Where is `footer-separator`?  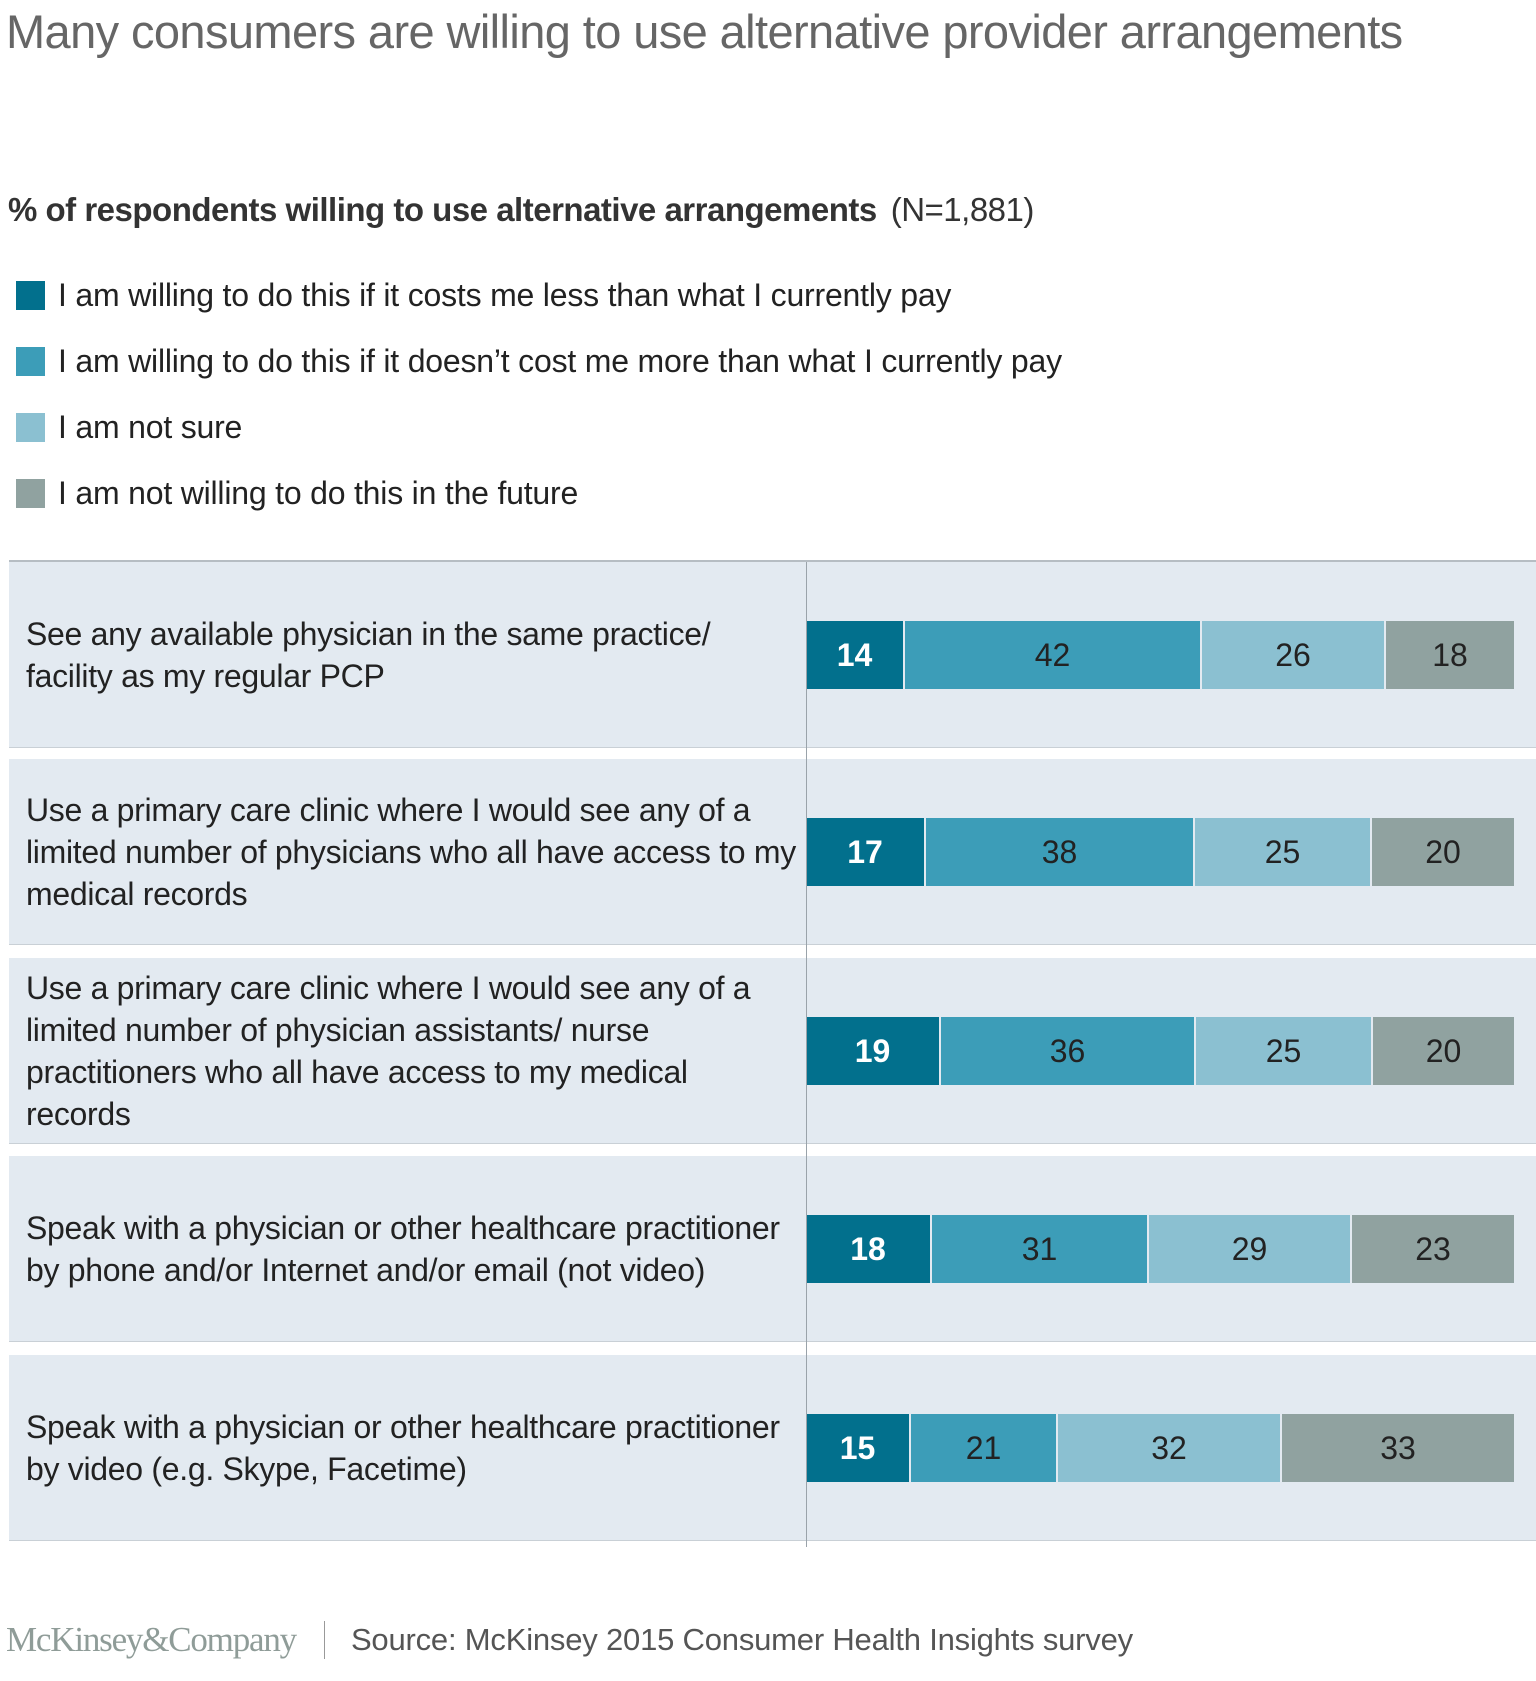 footer-separator is located at coordinates (324, 1640).